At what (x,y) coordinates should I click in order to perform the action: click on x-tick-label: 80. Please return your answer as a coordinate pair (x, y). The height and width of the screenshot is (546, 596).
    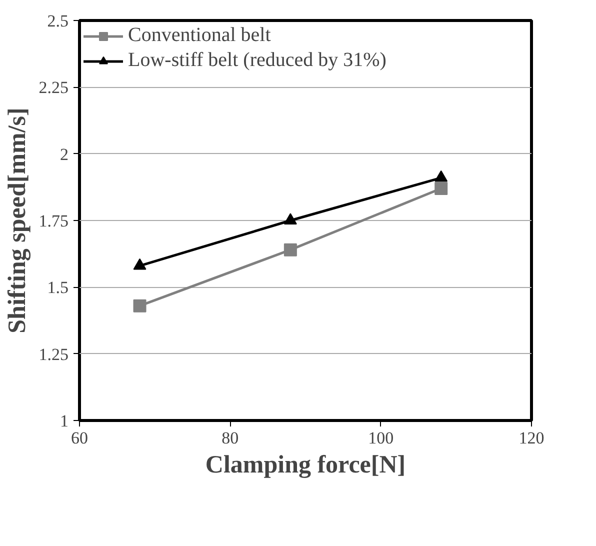
    Looking at the image, I should click on (230, 438).